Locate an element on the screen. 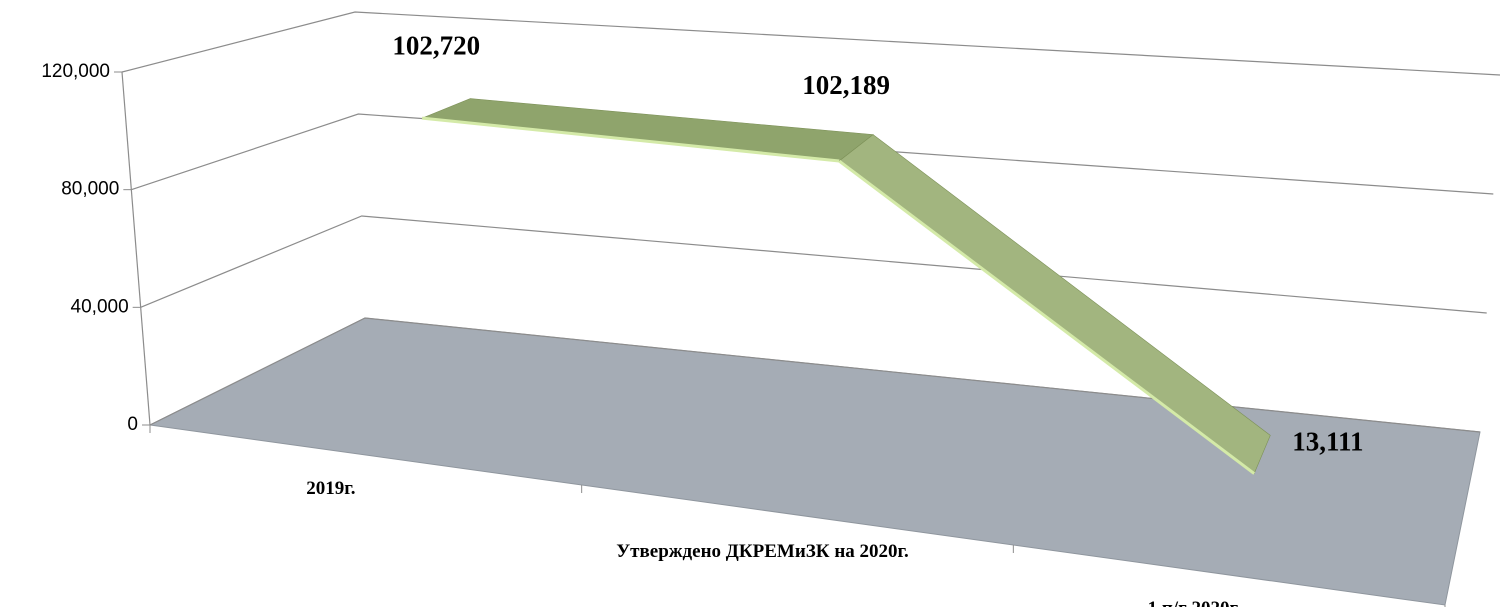 The width and height of the screenshot is (1500, 607). y-tick-label: 120,000 is located at coordinates (75, 71).